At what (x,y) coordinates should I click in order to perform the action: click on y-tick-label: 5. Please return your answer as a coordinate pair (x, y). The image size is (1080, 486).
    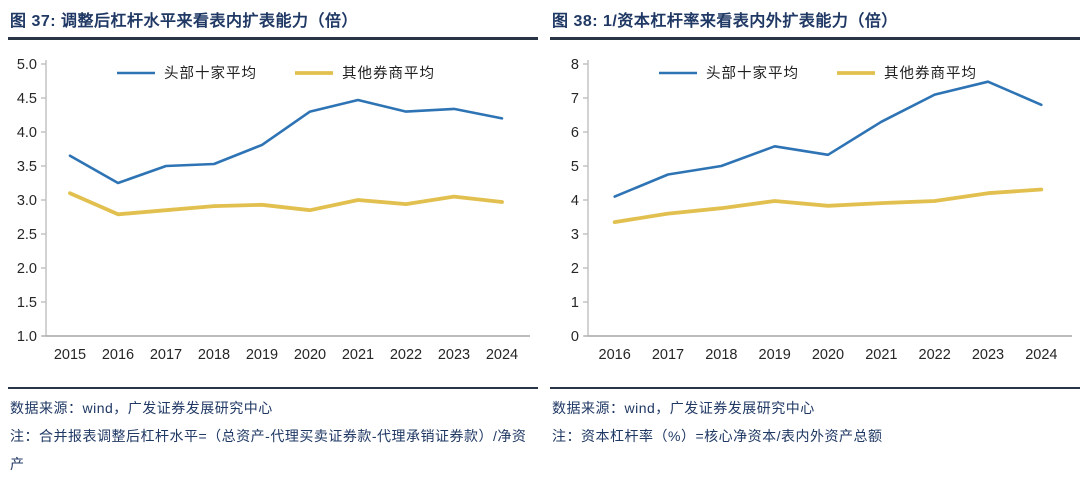
    Looking at the image, I should click on (575, 167).